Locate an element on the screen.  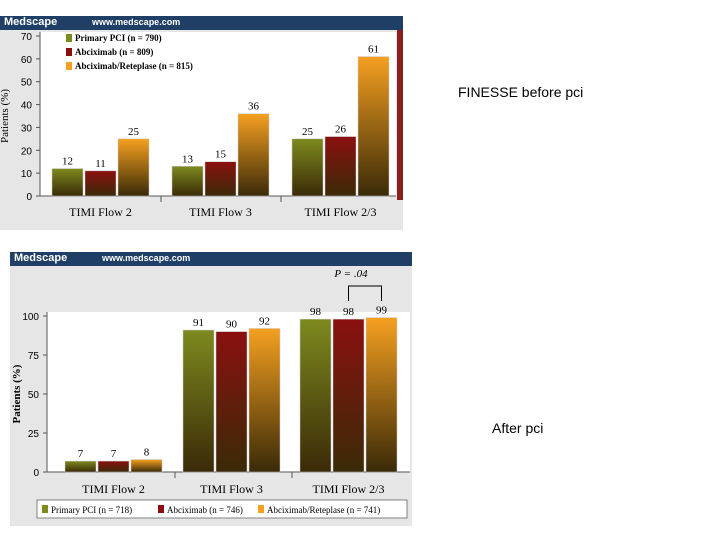
data-label-timi-flow-2-3-series-1: 25 is located at coordinates (308, 132).